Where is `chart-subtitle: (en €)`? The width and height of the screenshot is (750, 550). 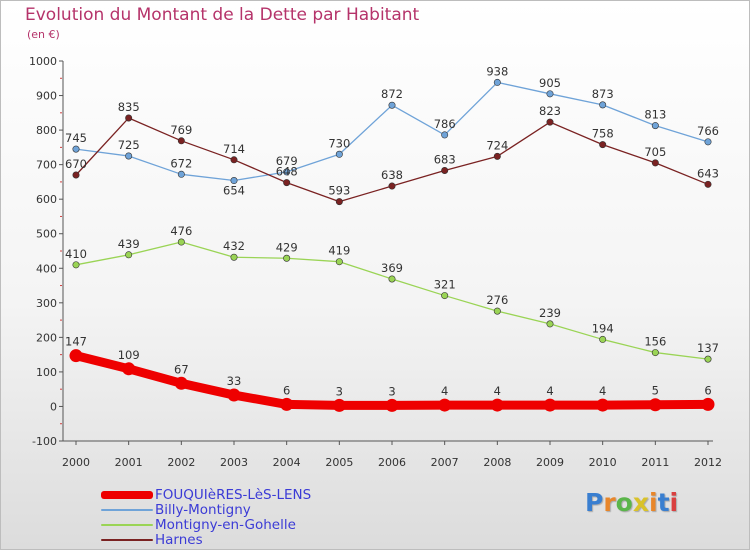 chart-subtitle: (en €) is located at coordinates (43, 34).